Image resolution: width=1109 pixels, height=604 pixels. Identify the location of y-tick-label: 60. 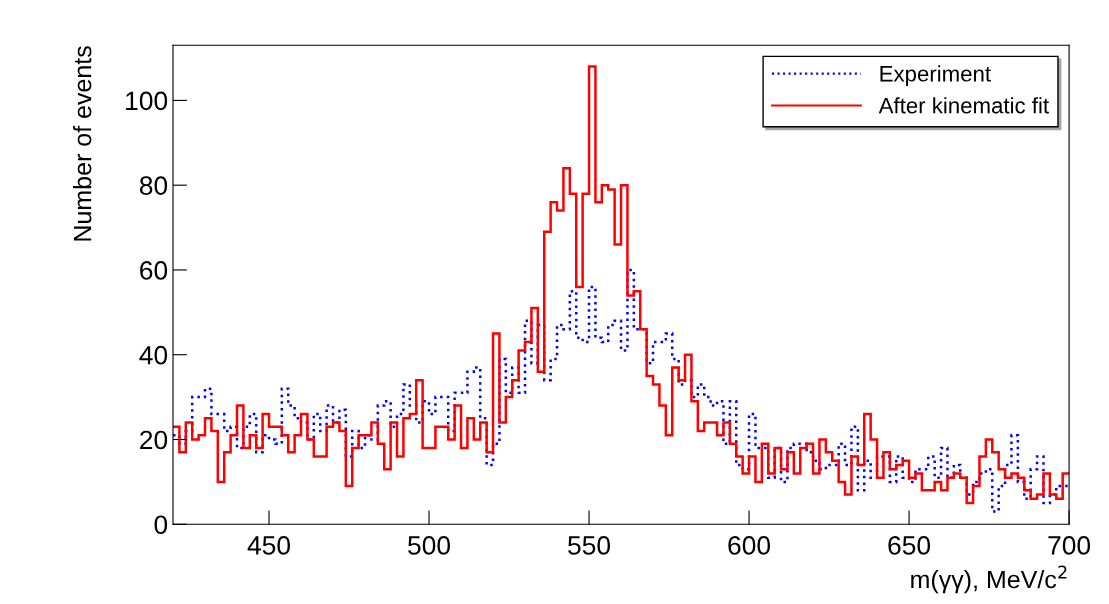
(154, 270).